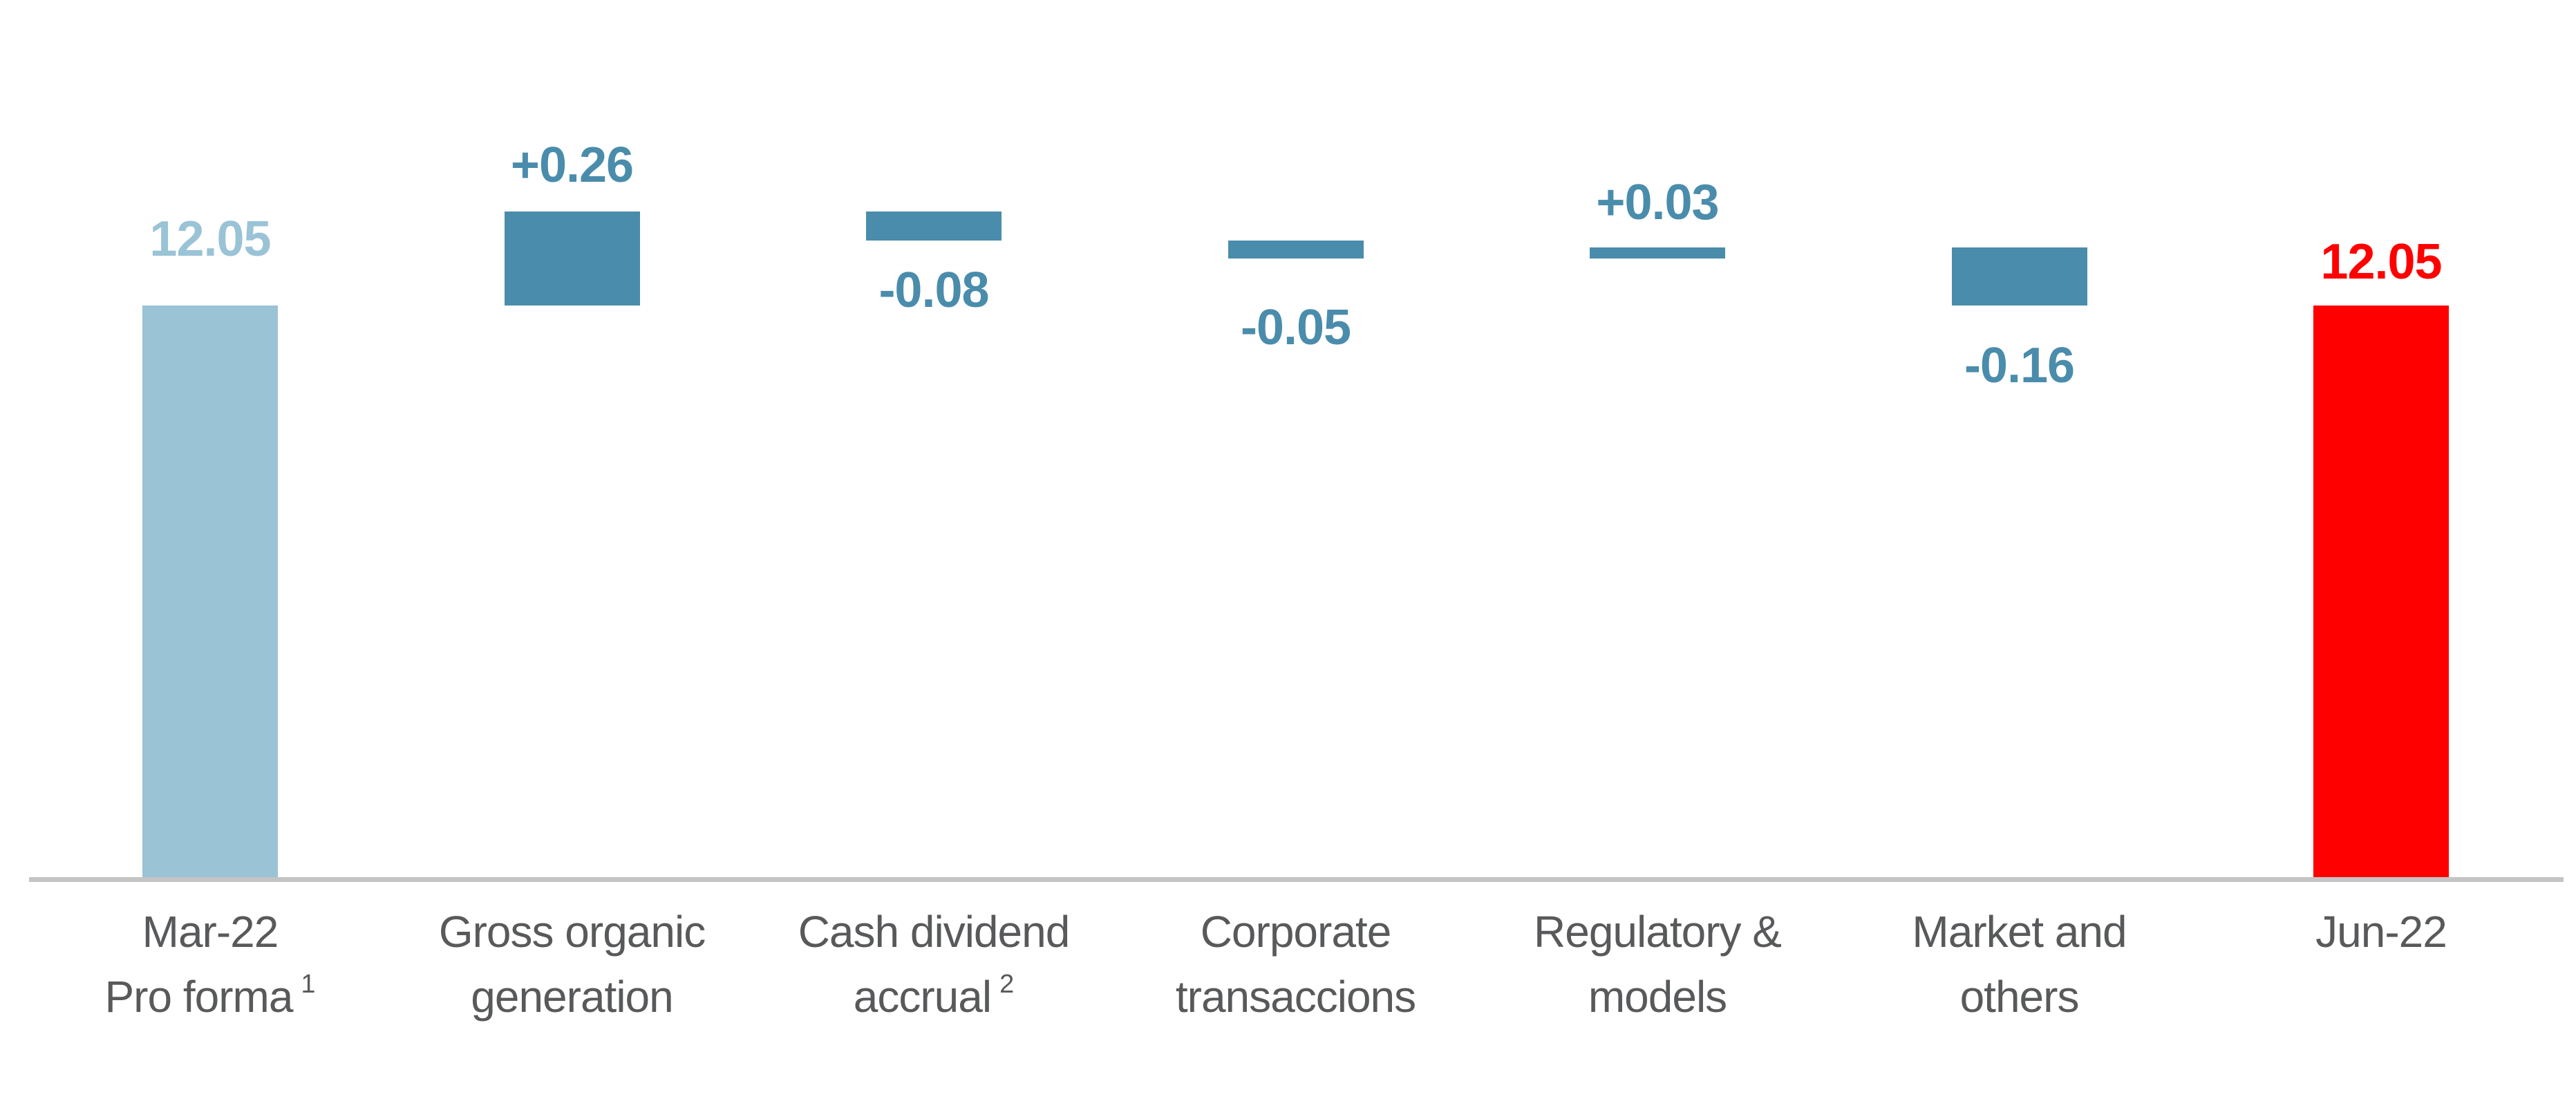 This screenshot has height=1099, width=2576. I want to click on bar-market-and-others, so click(2019, 276).